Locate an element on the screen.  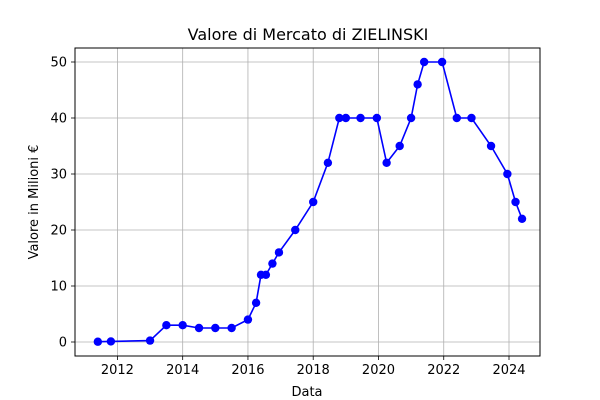
y-tick-label: 50 is located at coordinates (58, 63).